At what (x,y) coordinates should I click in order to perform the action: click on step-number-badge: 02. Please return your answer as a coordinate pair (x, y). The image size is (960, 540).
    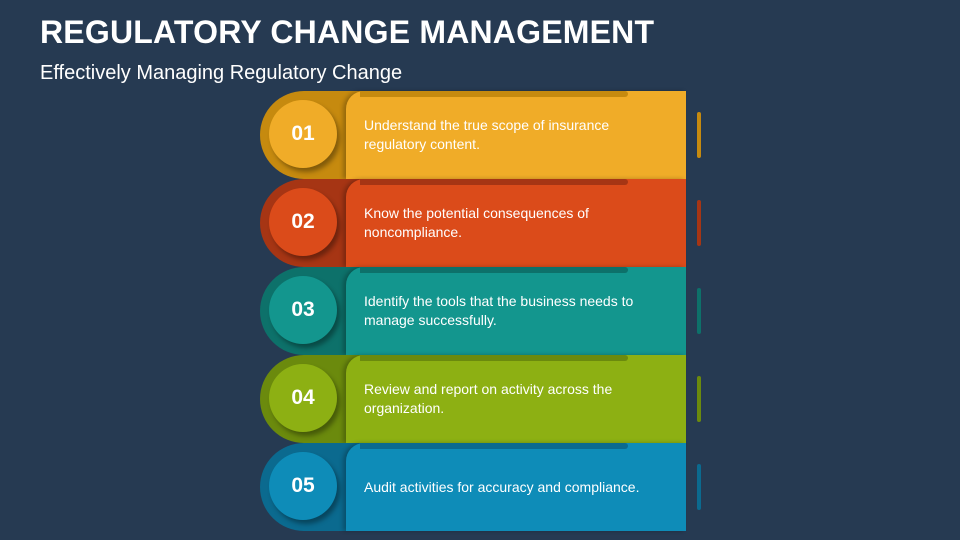
    Looking at the image, I should click on (303, 222).